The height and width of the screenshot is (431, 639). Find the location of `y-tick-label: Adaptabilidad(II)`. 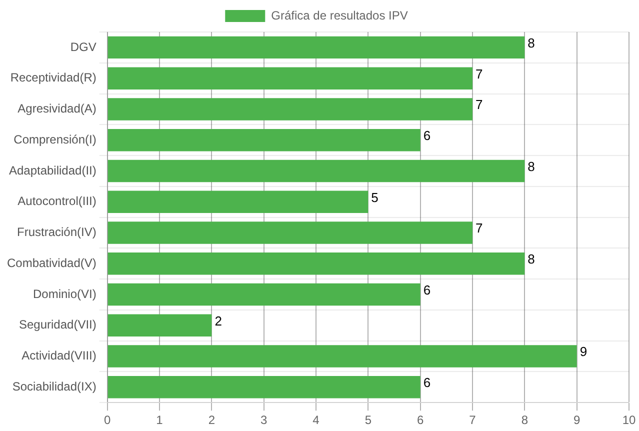

y-tick-label: Adaptabilidad(II) is located at coordinates (52, 170).